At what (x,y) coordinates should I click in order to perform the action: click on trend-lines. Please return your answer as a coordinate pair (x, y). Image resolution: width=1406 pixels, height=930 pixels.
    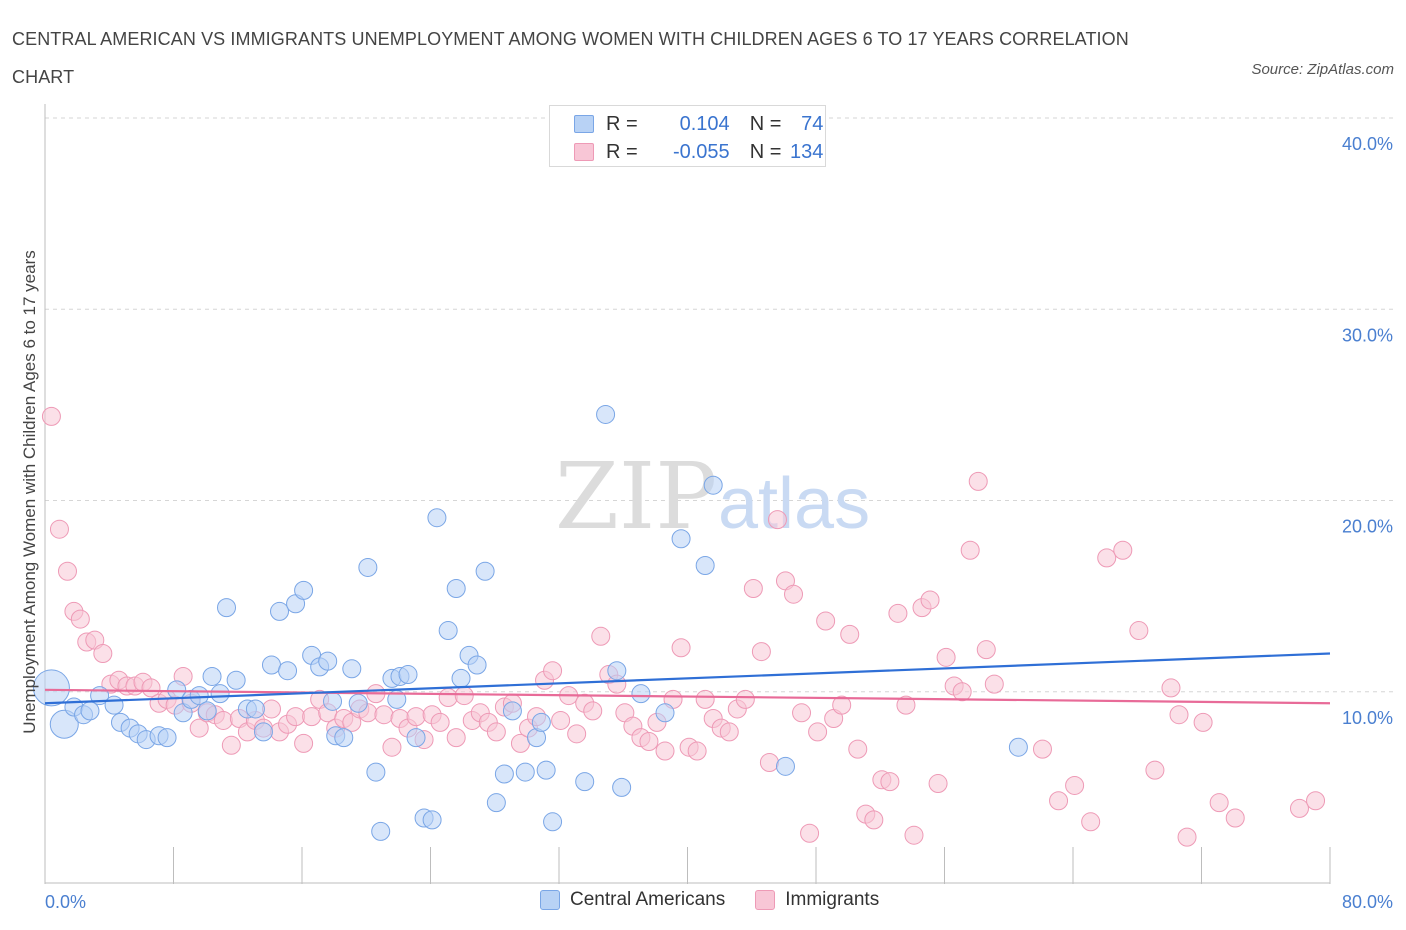
    Looking at the image, I should click on (687, 678).